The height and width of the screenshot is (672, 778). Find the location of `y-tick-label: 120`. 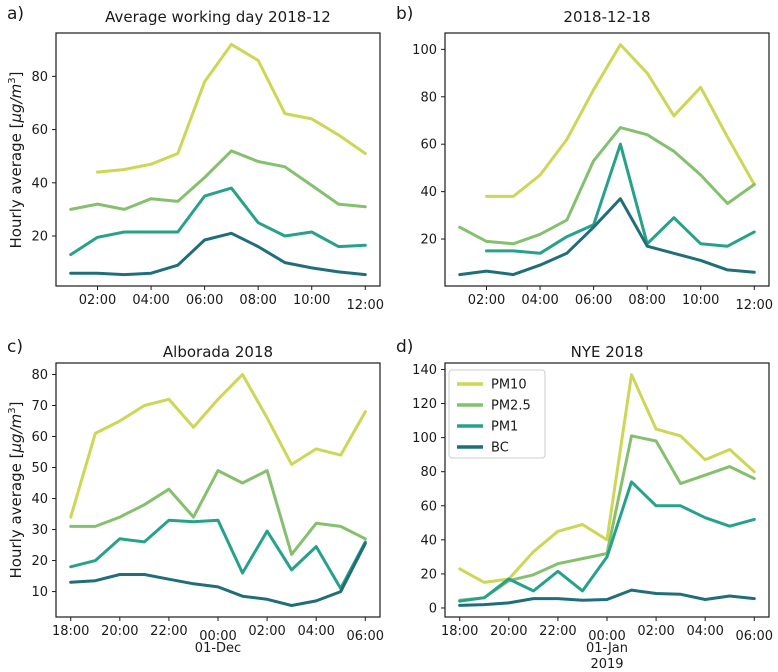

y-tick-label: 120 is located at coordinates (424, 404).